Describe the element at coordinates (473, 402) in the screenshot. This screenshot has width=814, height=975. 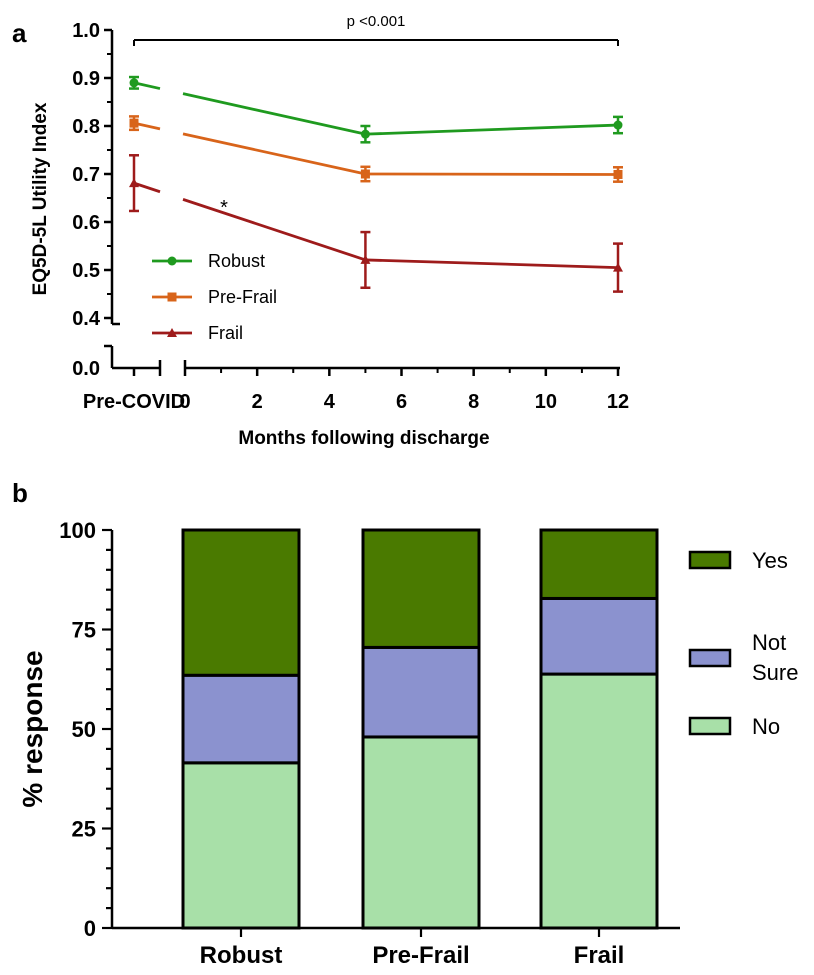
I see `x-tick-label: 8` at that location.